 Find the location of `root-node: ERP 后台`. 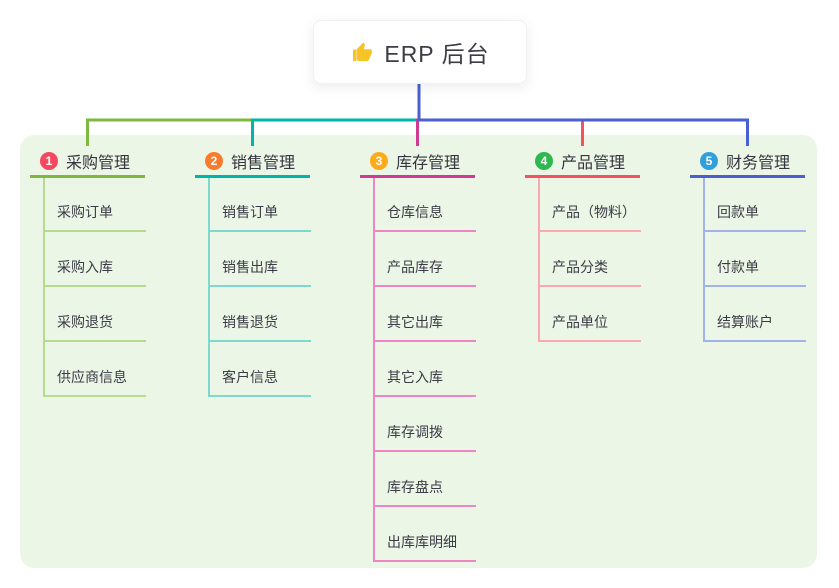

root-node: ERP 后台 is located at coordinates (420, 52).